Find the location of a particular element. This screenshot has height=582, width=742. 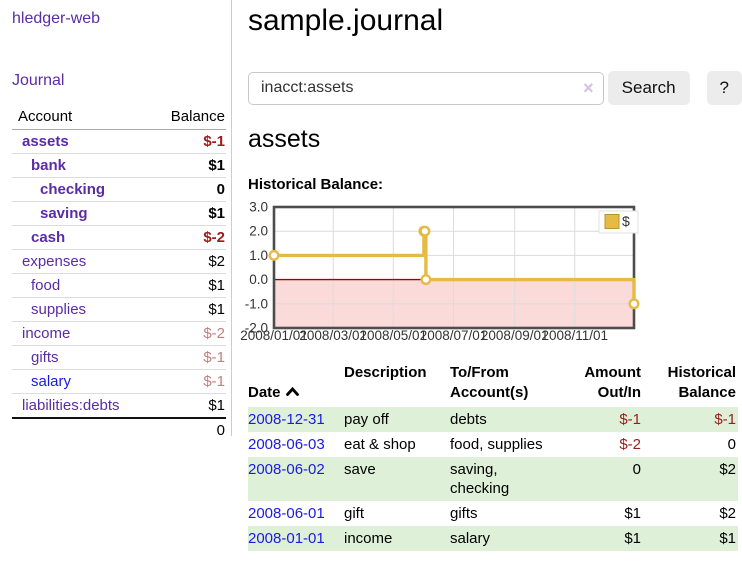

svg-text: -2.0 is located at coordinates (256, 328).